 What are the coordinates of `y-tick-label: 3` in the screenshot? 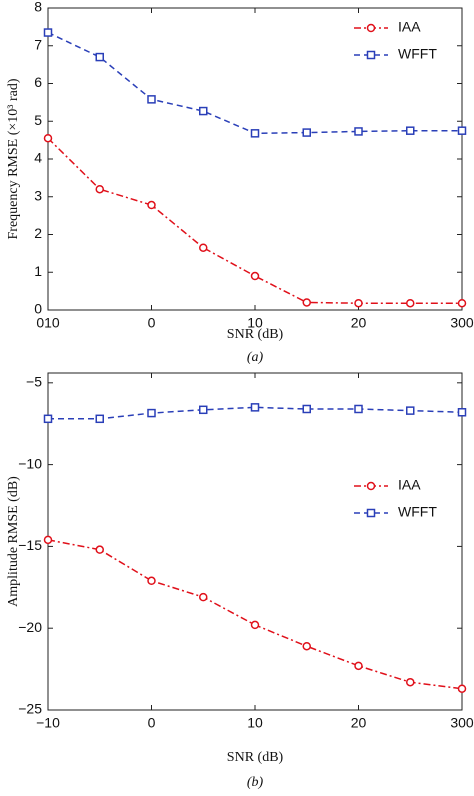 It's located at (38, 195).